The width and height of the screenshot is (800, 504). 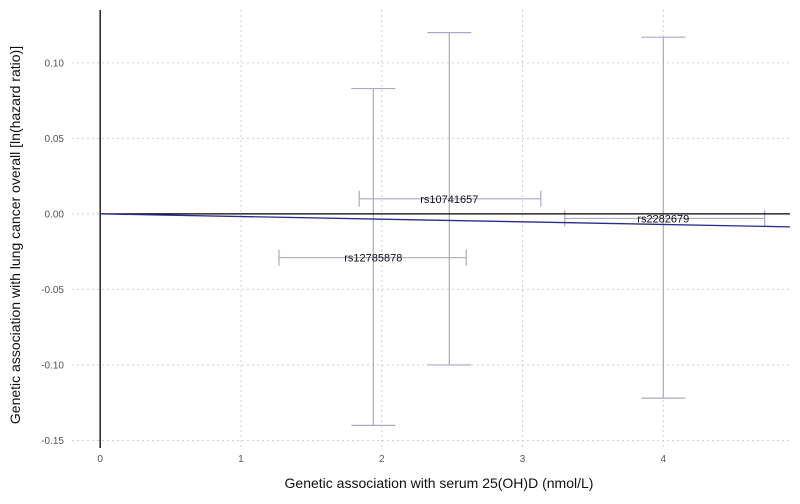 I want to click on fit-line, so click(x=445, y=220).